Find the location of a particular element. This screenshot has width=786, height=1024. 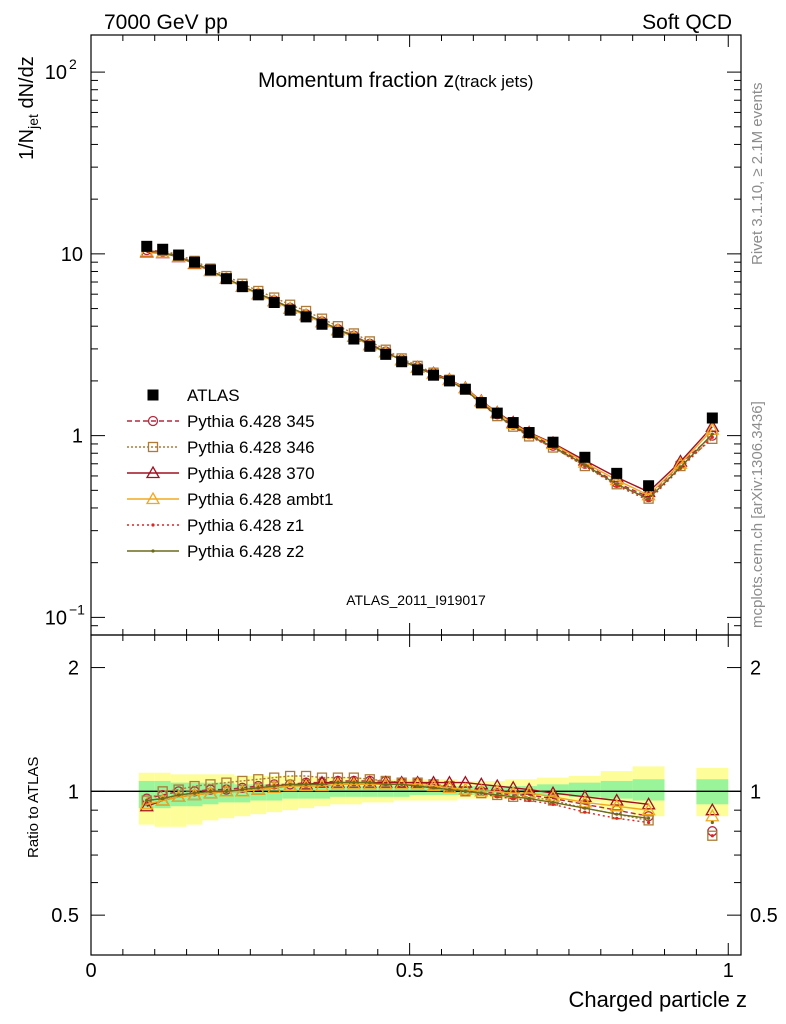

x-axis-label: Charged particle z is located at coordinates (657, 999).